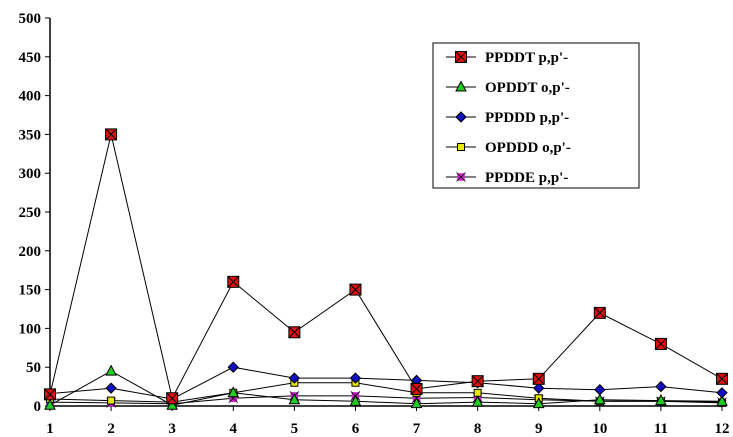 Image resolution: width=733 pixels, height=437 pixels. I want to click on legend-item: PPDDD p,p'-, so click(507, 118).